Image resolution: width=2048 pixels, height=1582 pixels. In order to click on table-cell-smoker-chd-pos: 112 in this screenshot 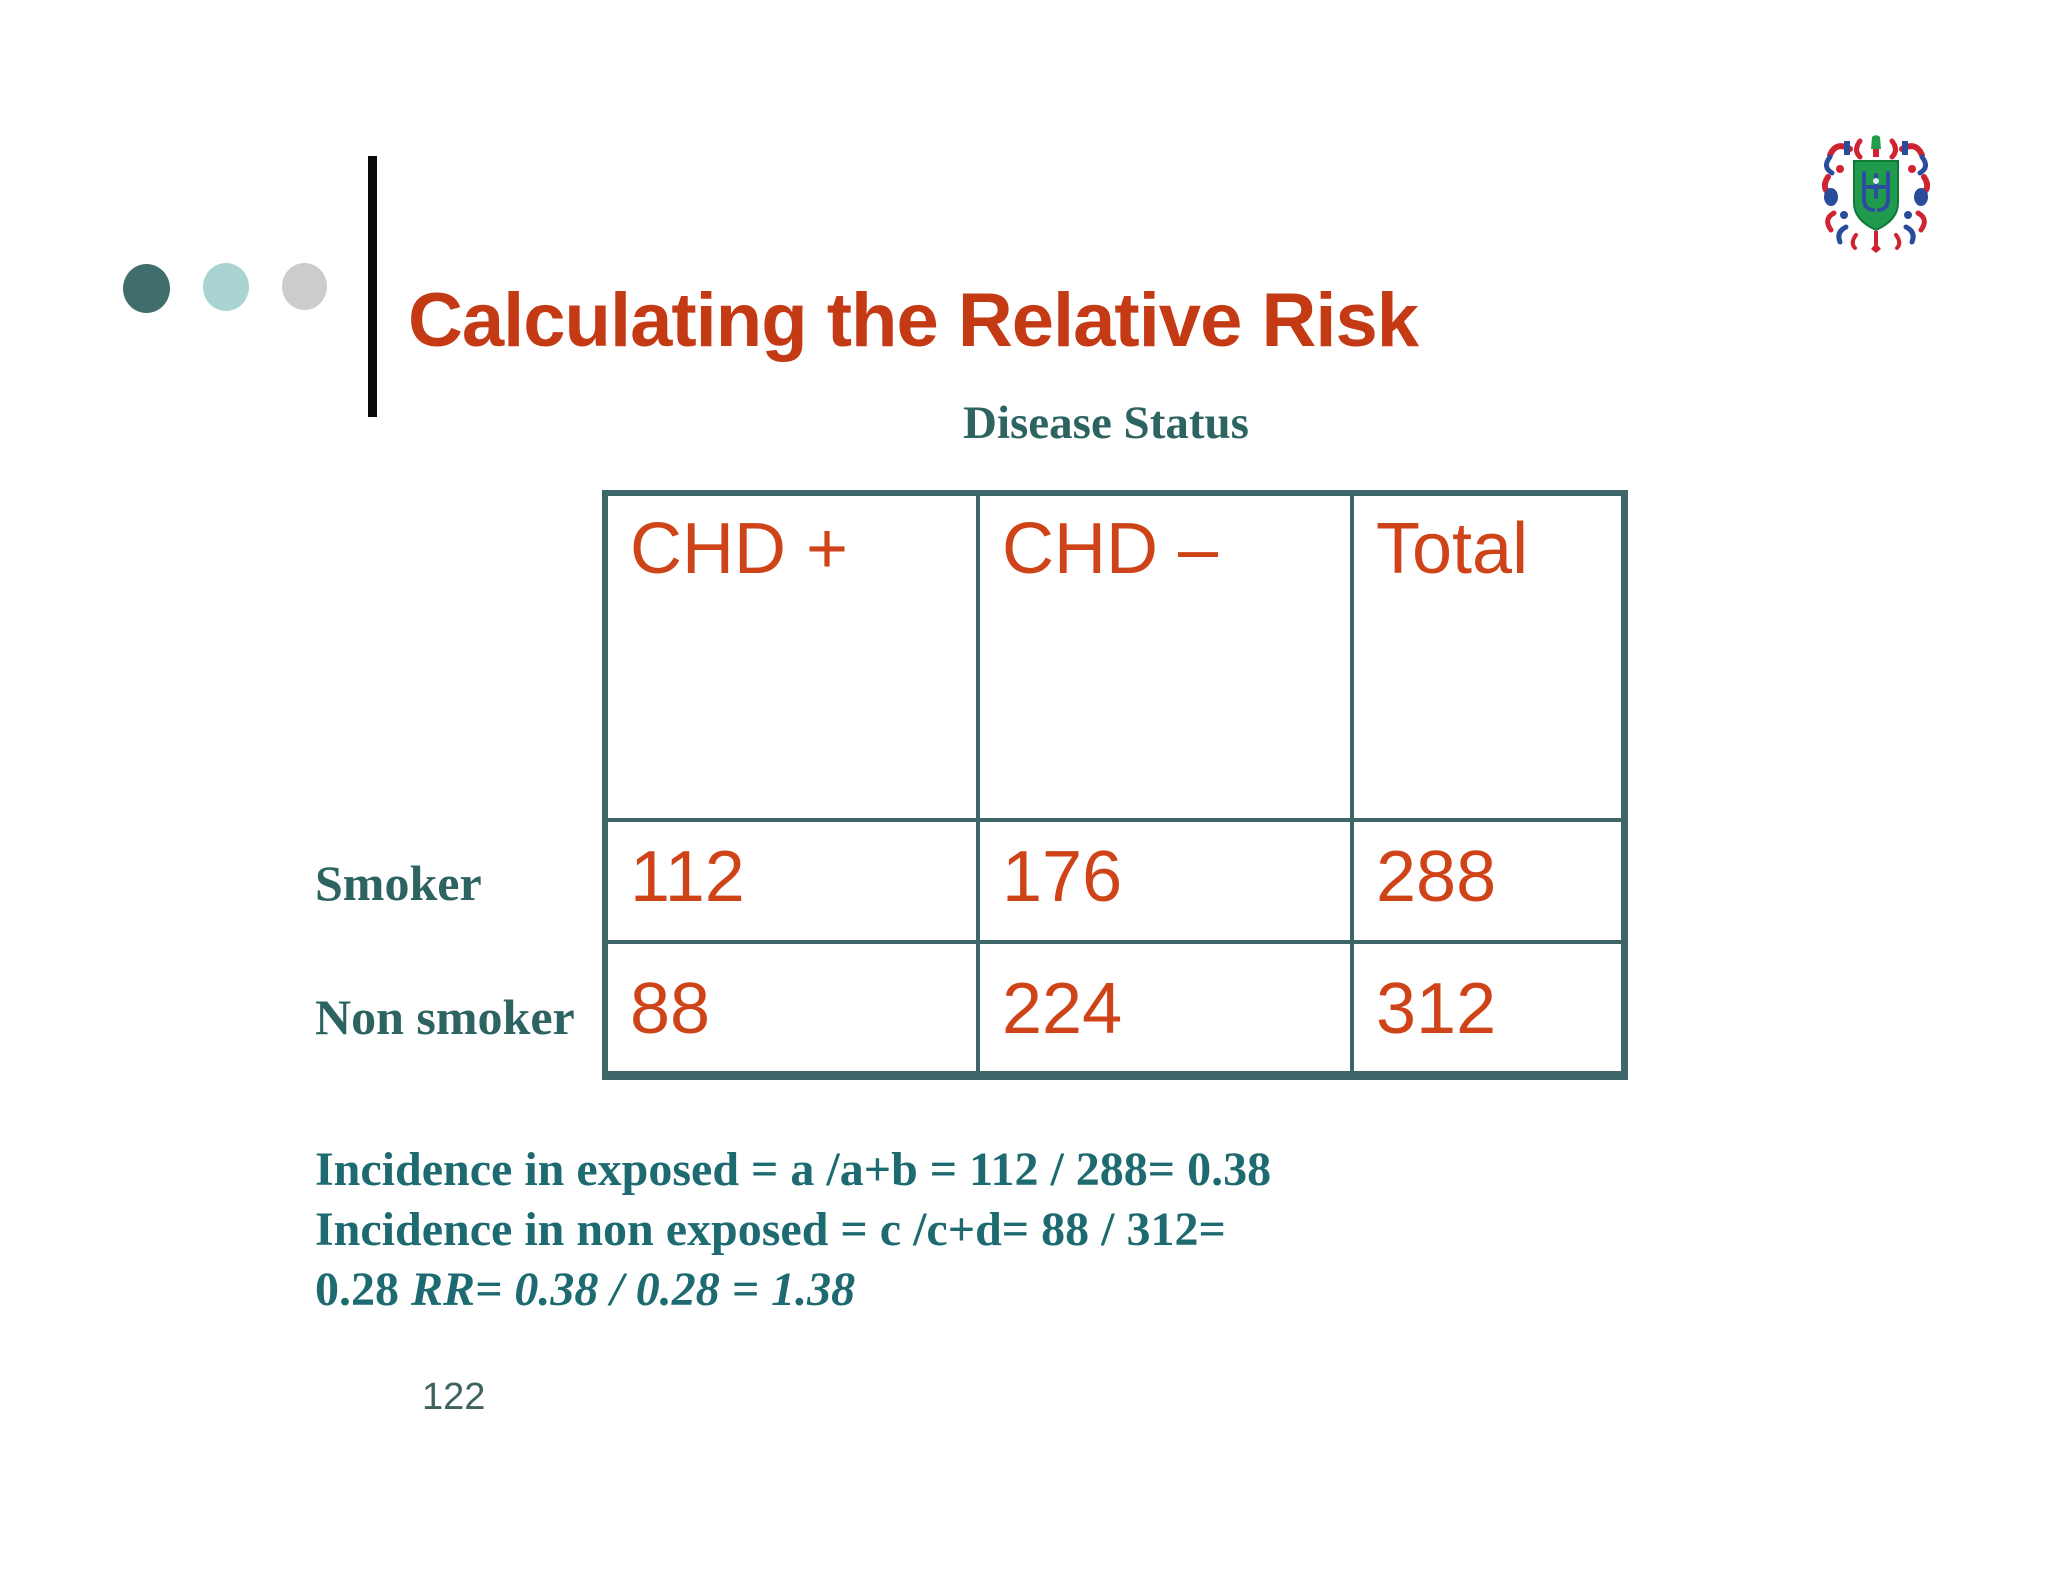, I will do `click(794, 879)`.